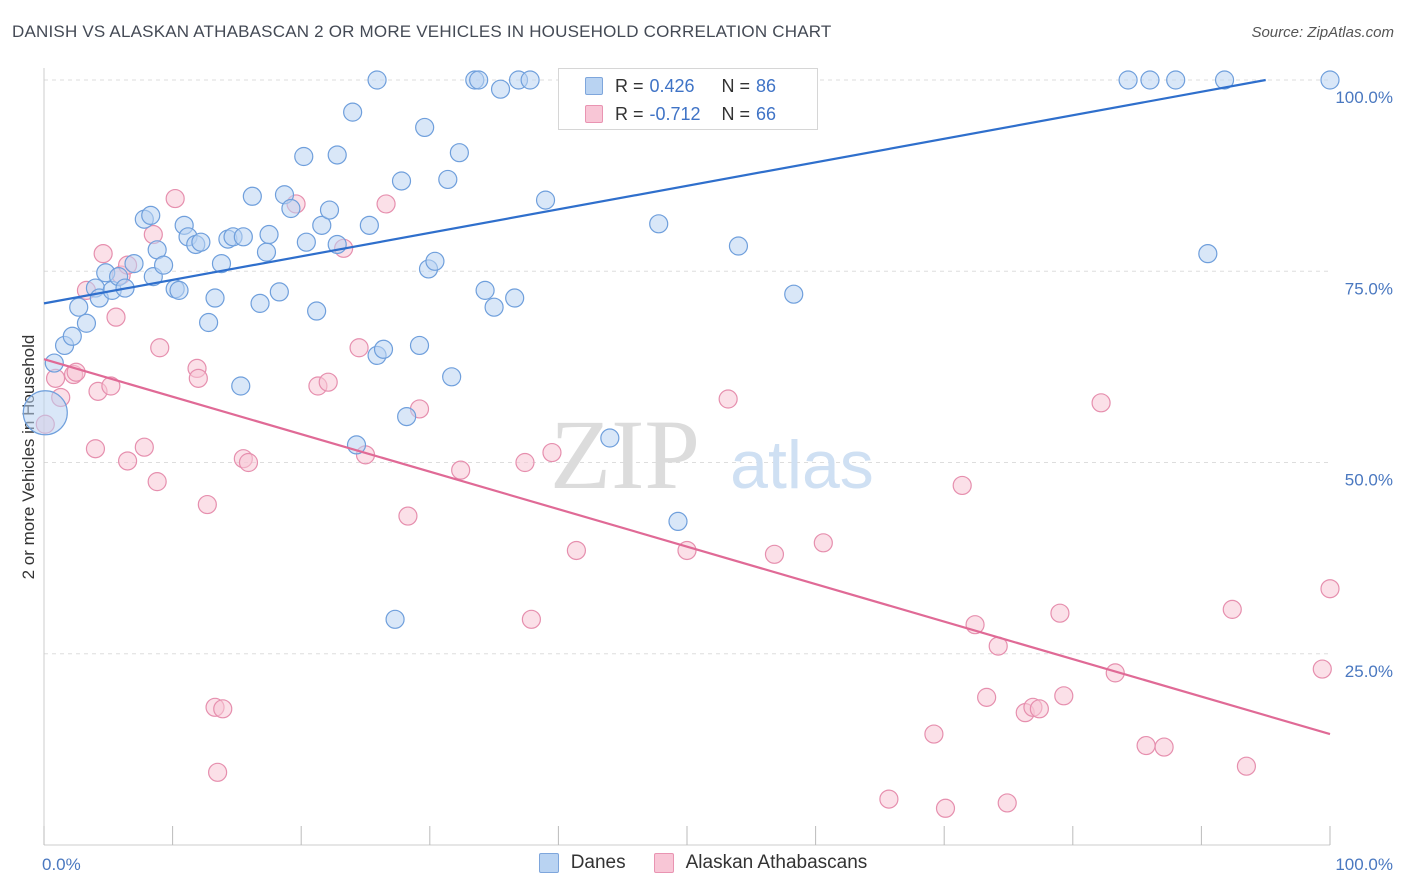 The width and height of the screenshot is (1406, 892). Describe the element at coordinates (1322, 32) in the screenshot. I see `source-credit: Source: ZipAtlas.com` at that location.